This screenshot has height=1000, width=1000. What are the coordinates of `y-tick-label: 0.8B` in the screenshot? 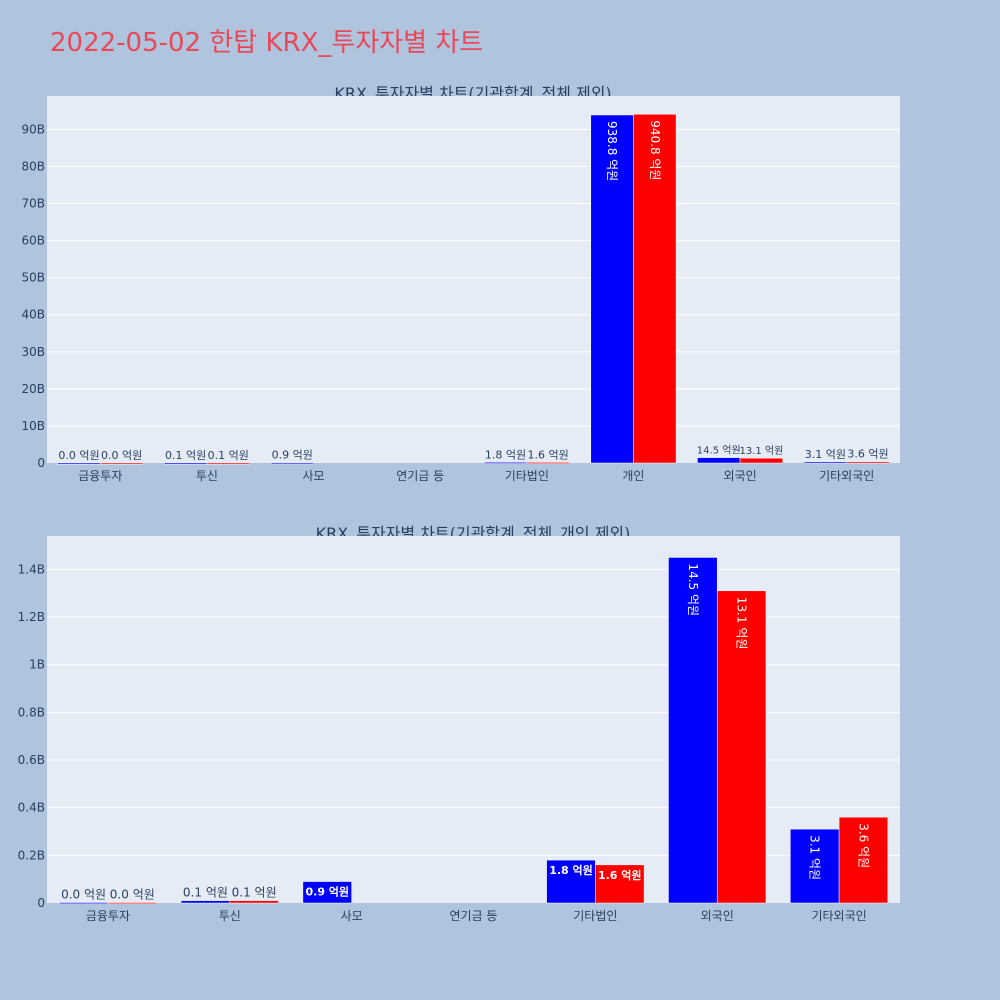 It's located at (31, 712).